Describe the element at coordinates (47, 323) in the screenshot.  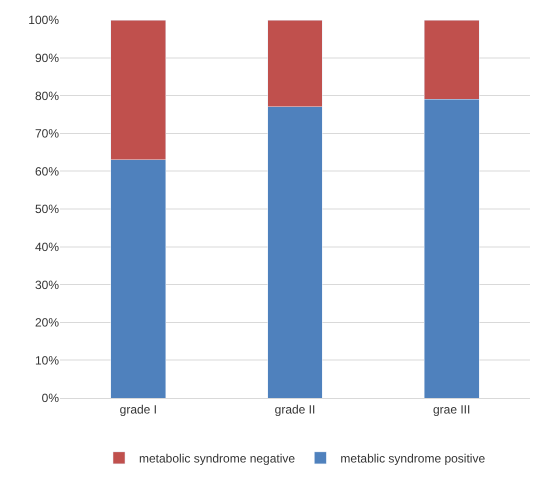
I see `y-tick-label: 20%` at that location.